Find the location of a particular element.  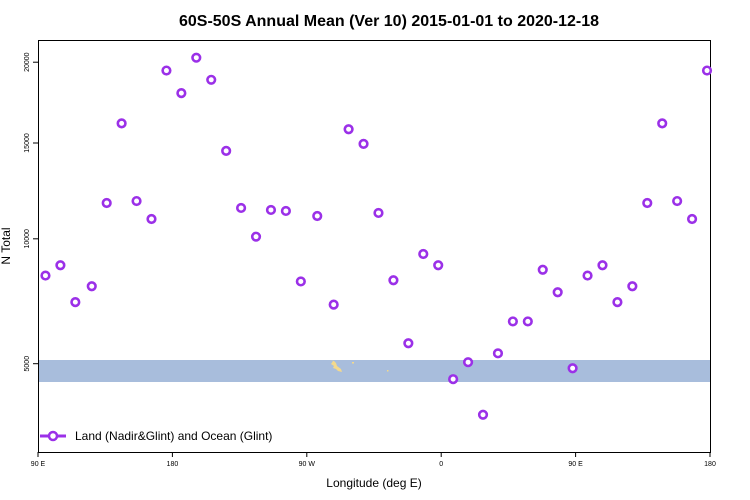

land-mass is located at coordinates (336, 366).